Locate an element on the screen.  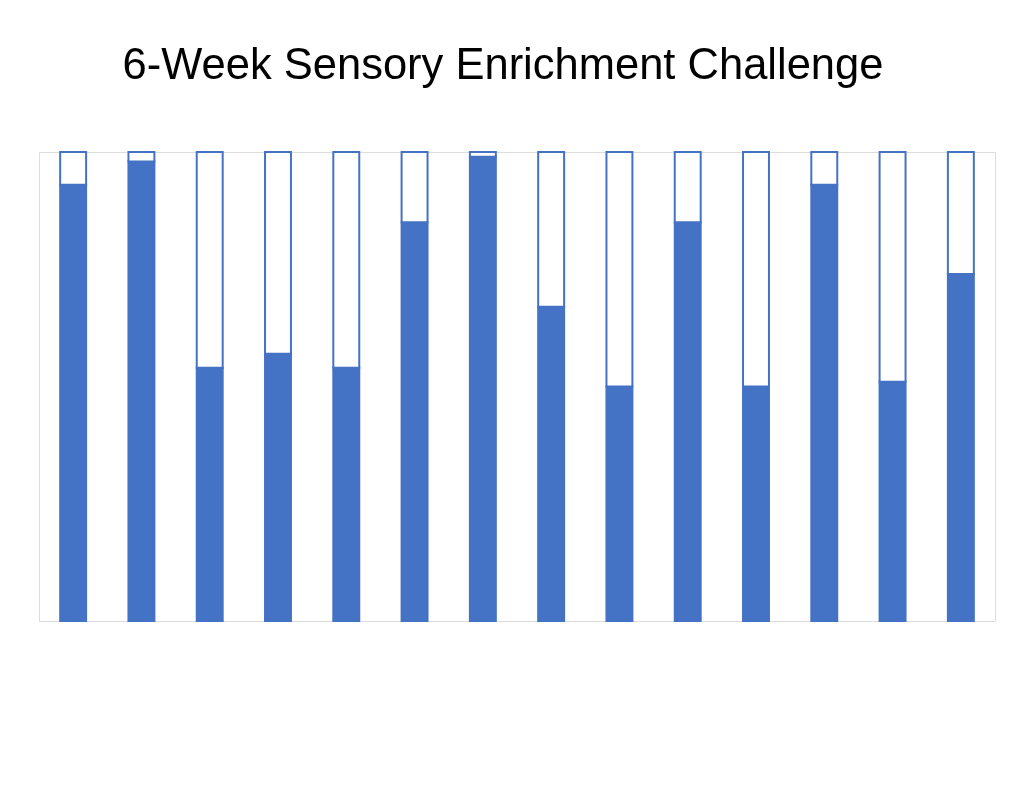
chart-title: 6-Week Sensory Enrichment Challenge is located at coordinates (503, 63).